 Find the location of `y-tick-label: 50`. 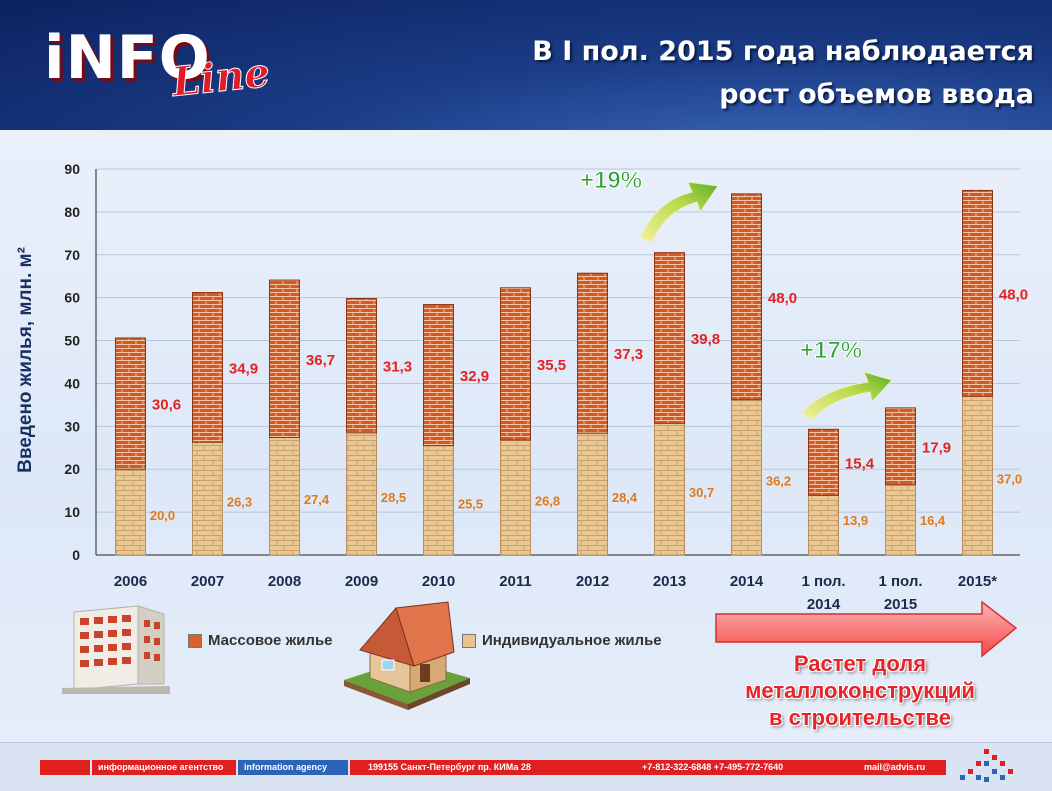

y-tick-label: 50 is located at coordinates (72, 341).